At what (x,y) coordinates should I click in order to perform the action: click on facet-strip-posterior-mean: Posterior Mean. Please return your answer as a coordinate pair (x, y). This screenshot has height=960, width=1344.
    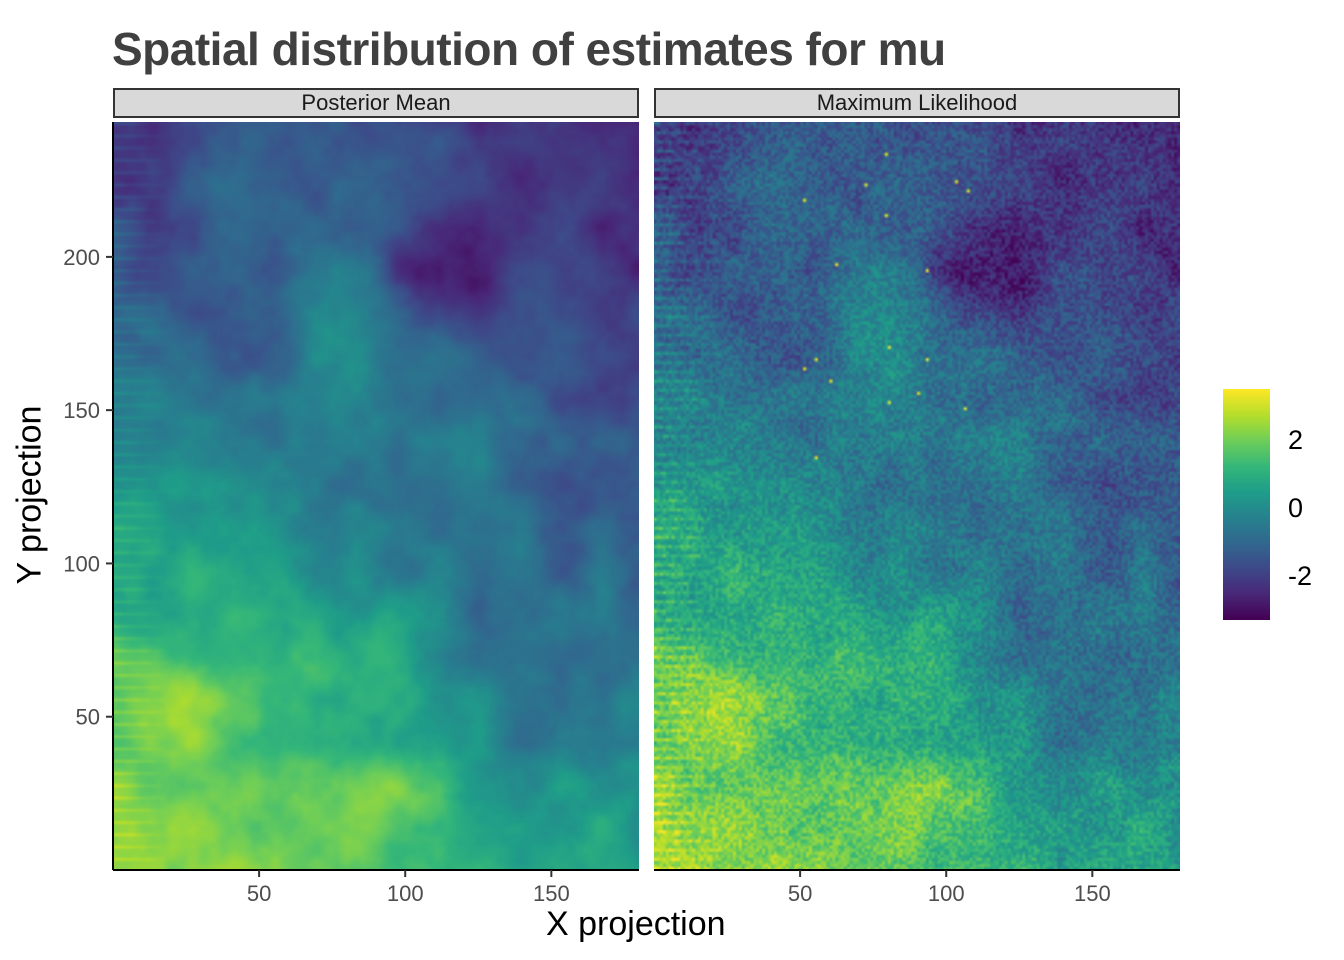
    Looking at the image, I should click on (376, 103).